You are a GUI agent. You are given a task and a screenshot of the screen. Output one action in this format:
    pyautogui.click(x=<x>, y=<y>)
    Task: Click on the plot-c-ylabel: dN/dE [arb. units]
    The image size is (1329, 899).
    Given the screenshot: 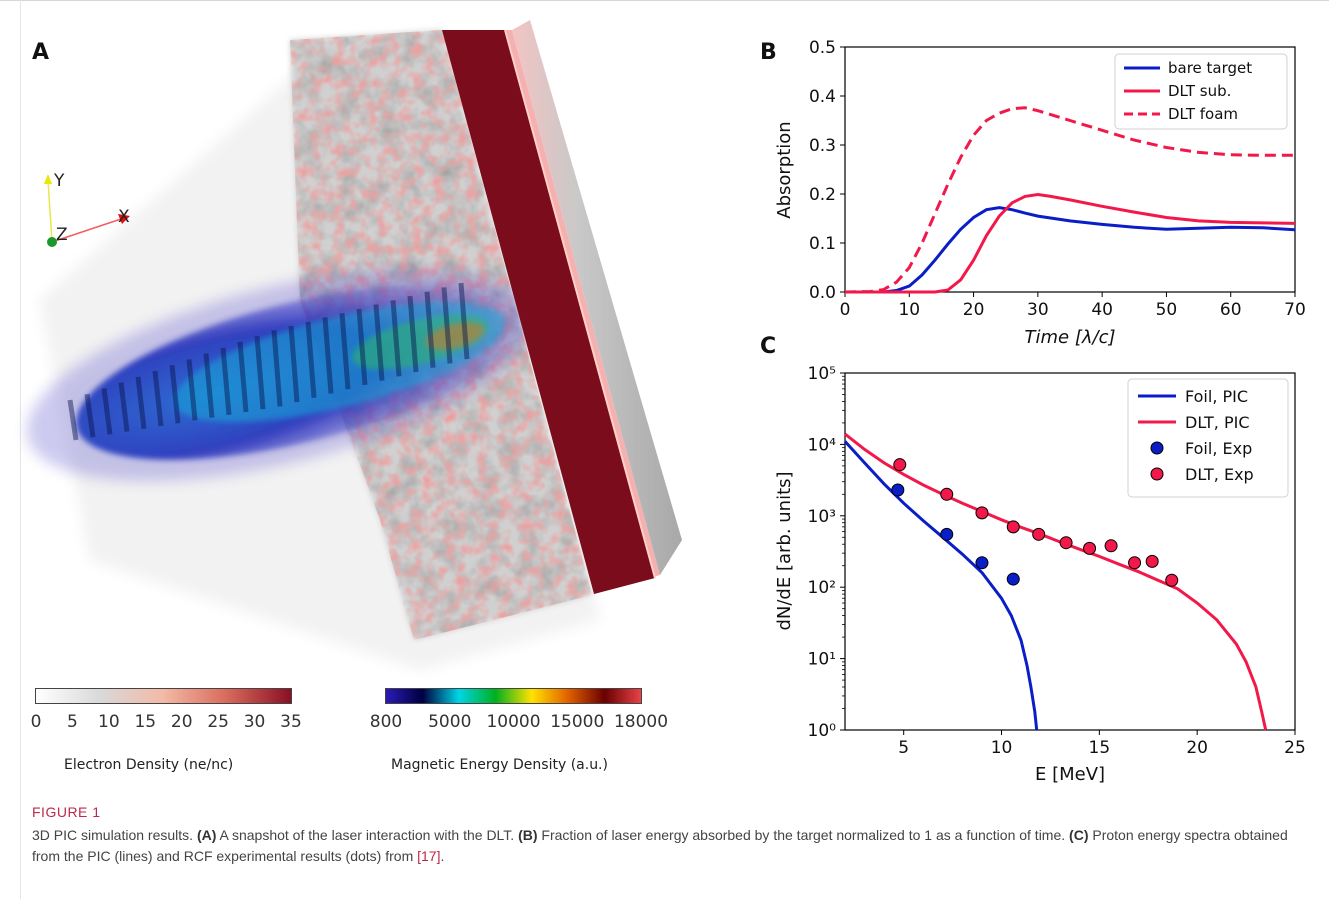 What is the action you would take?
    pyautogui.click(x=784, y=550)
    